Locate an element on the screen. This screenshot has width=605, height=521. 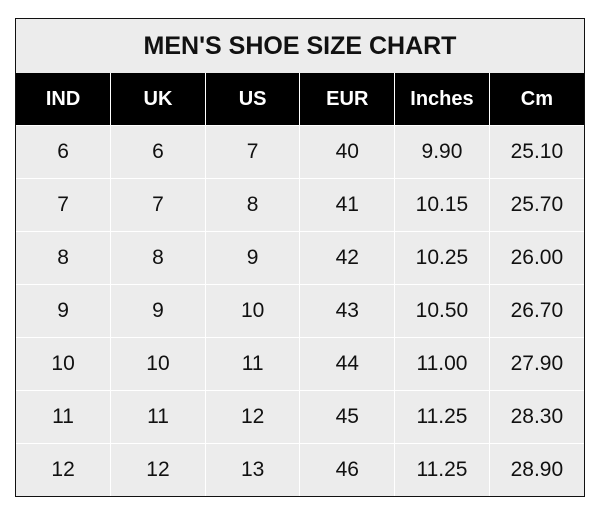
cell-eur: 42 is located at coordinates (347, 258).